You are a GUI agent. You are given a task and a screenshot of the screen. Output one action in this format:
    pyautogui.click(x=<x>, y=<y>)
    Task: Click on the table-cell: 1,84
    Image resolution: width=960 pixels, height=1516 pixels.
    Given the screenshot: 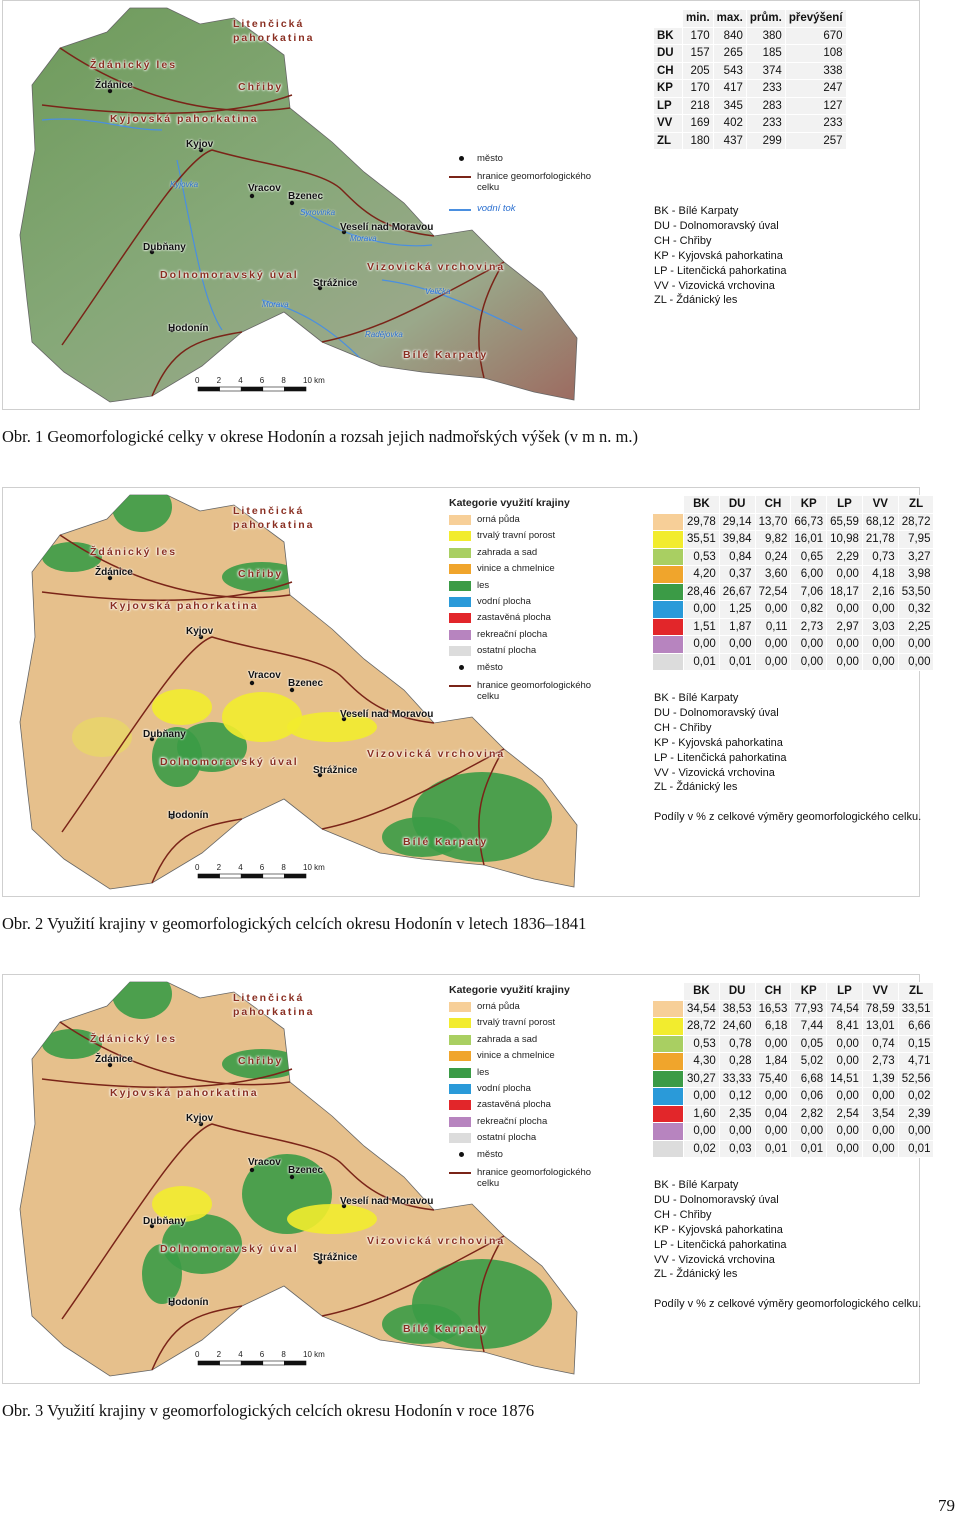 What is the action you would take?
    pyautogui.click(x=773, y=1061)
    